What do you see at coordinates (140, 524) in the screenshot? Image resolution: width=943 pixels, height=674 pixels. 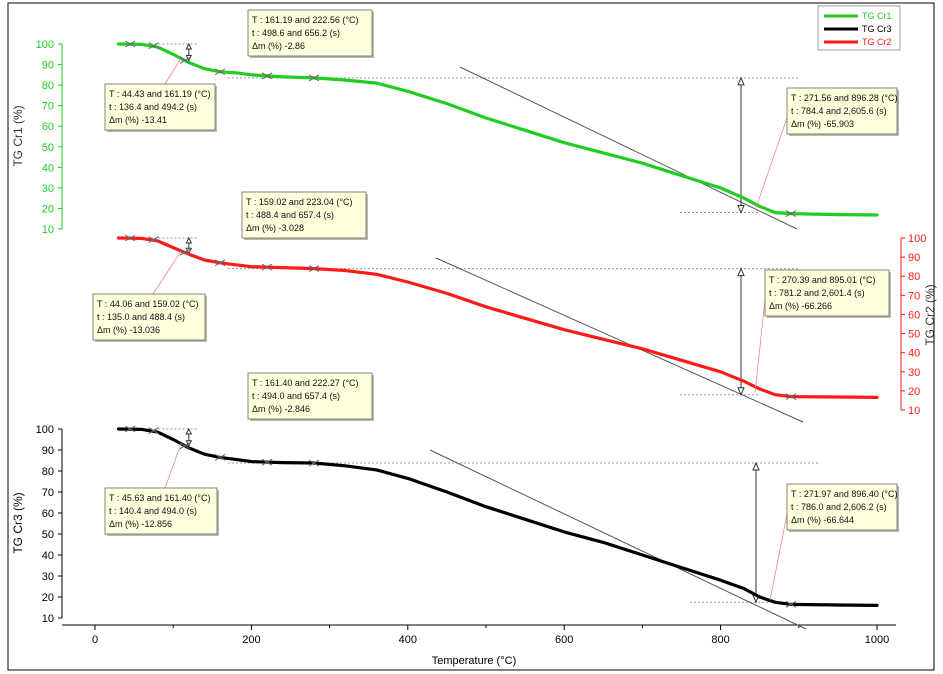 I see `annotation-line: Δm (%) -12.856` at bounding box center [140, 524].